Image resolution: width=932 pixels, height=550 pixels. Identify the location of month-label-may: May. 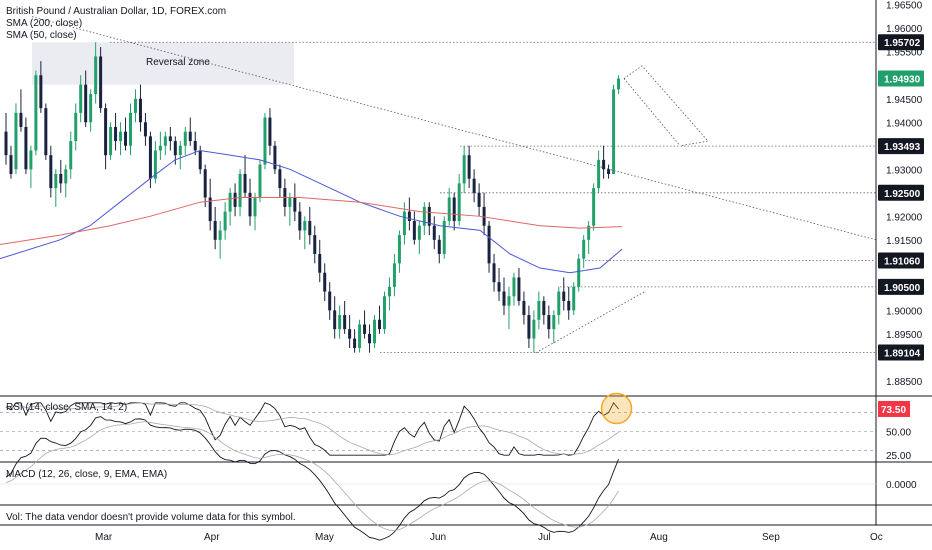
(324, 537).